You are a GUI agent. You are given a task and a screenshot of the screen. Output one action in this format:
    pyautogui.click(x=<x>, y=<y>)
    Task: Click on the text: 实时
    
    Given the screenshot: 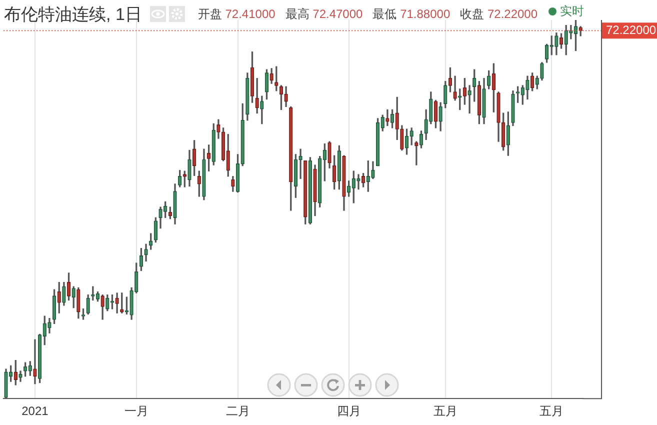 What is the action you would take?
    pyautogui.click(x=572, y=11)
    